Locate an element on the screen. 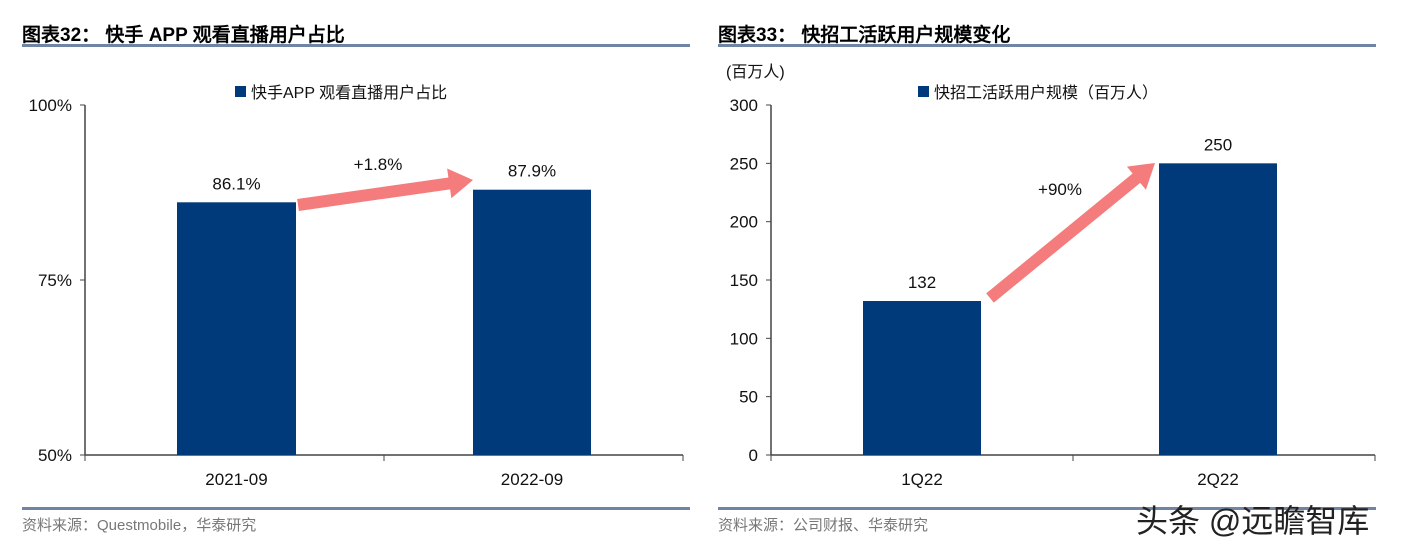 Image resolution: width=1412 pixels, height=549 pixels. chart-title-left: 图表32： 快手 APP 观看直播用户占比 is located at coordinates (183, 35).